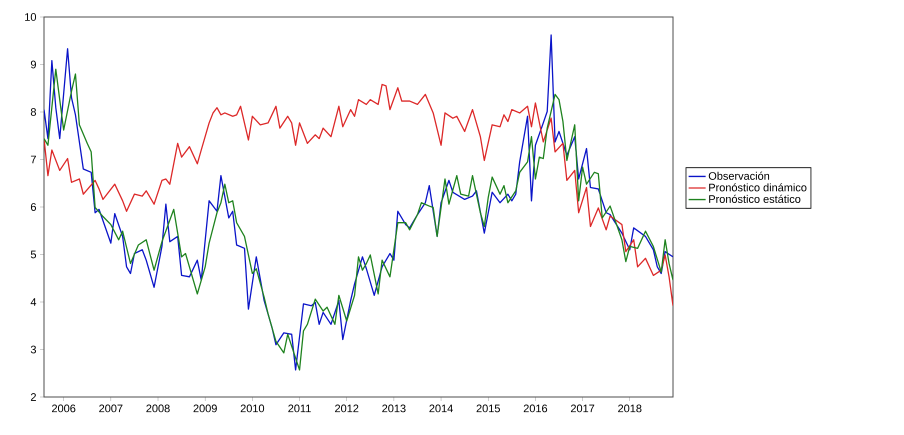 This screenshot has width=904, height=435. I want to click on y-tick-label: 4, so click(33, 302).